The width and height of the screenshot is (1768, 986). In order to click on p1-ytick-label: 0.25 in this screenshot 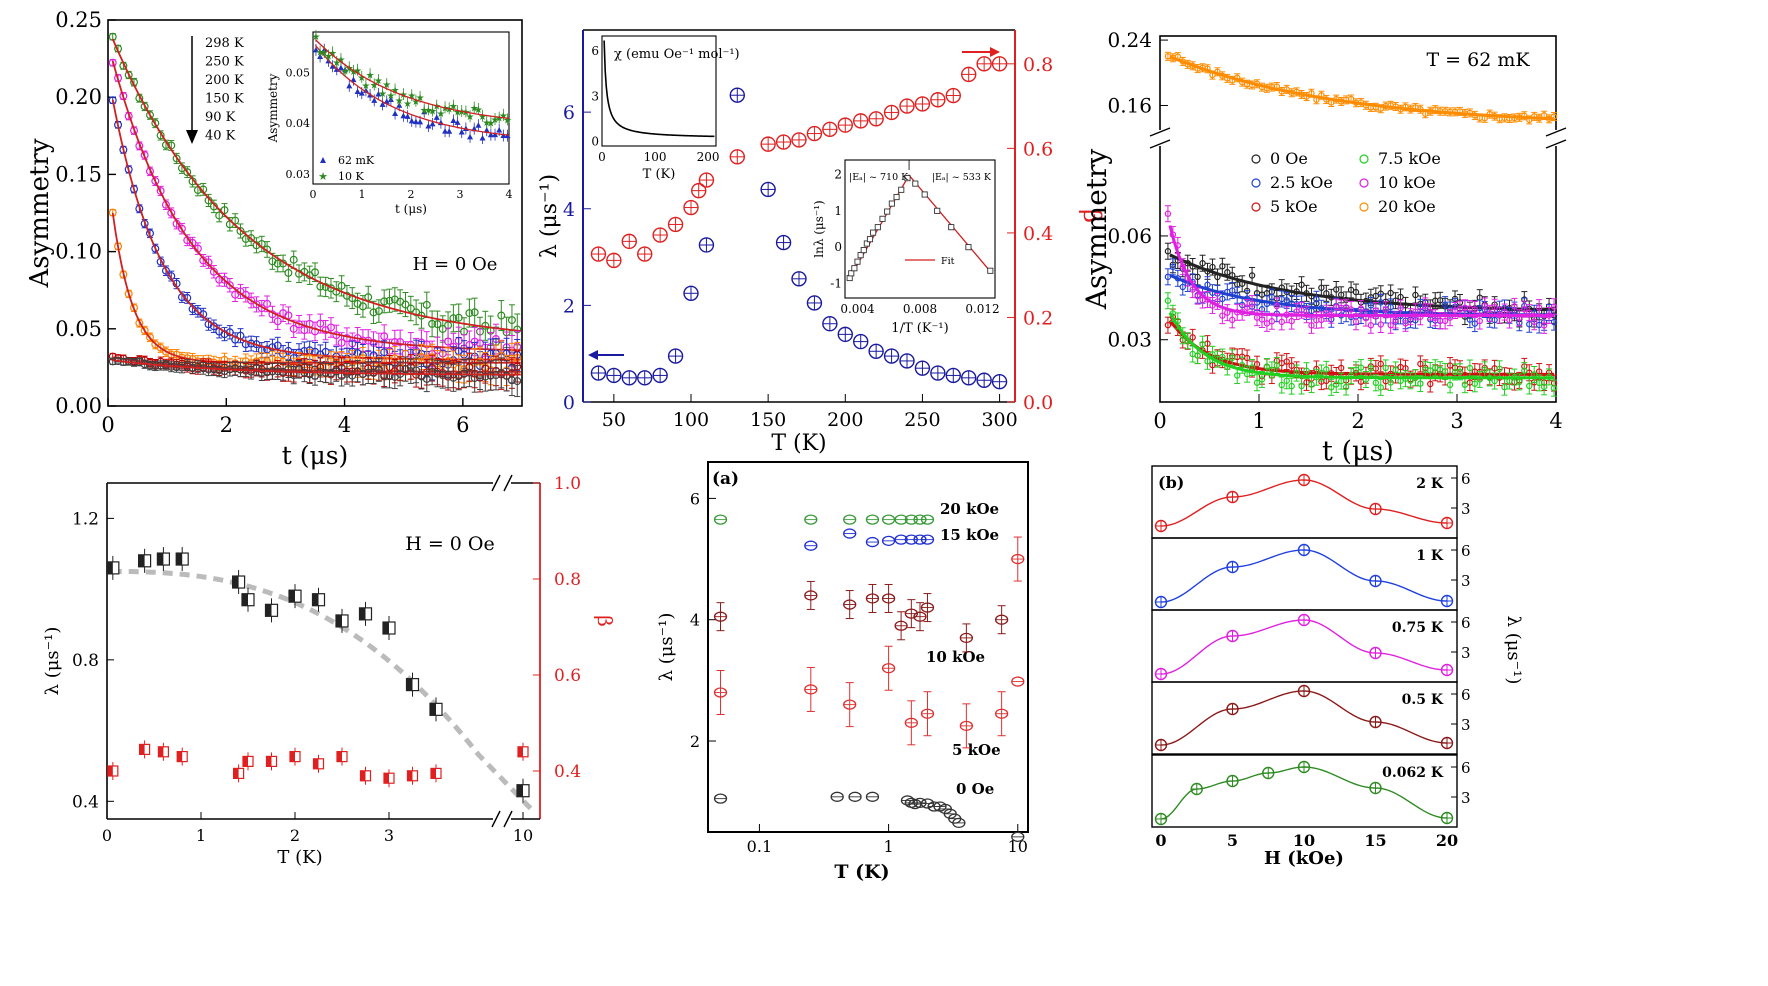, I will do `click(78, 20)`.